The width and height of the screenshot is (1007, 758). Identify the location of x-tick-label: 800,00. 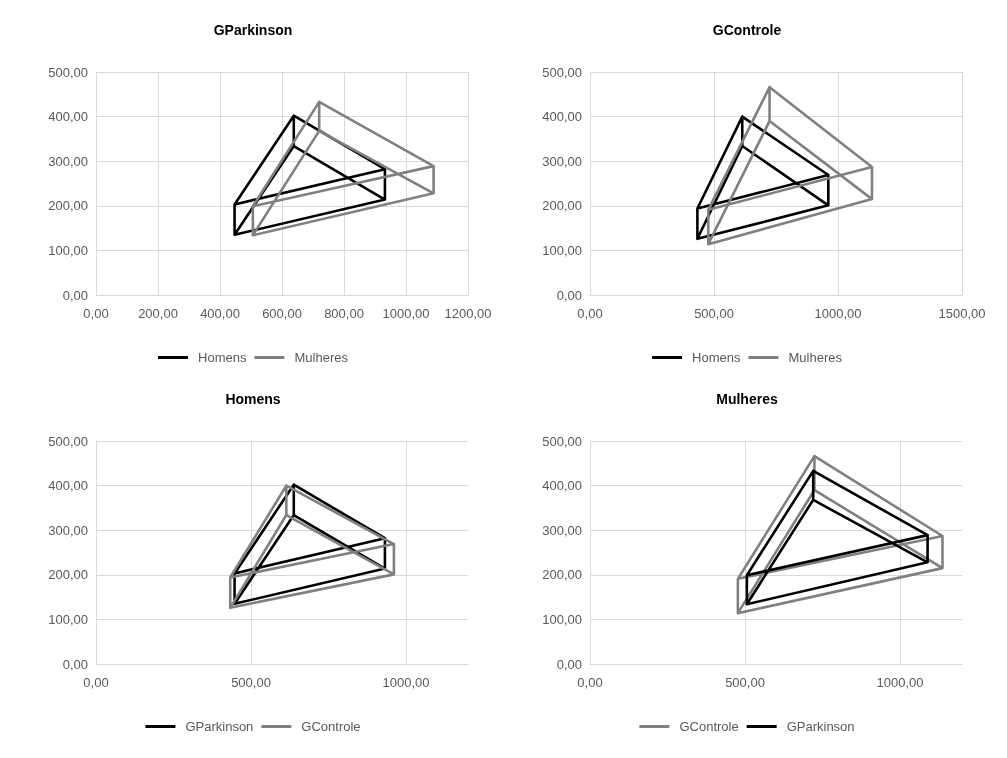
(344, 313).